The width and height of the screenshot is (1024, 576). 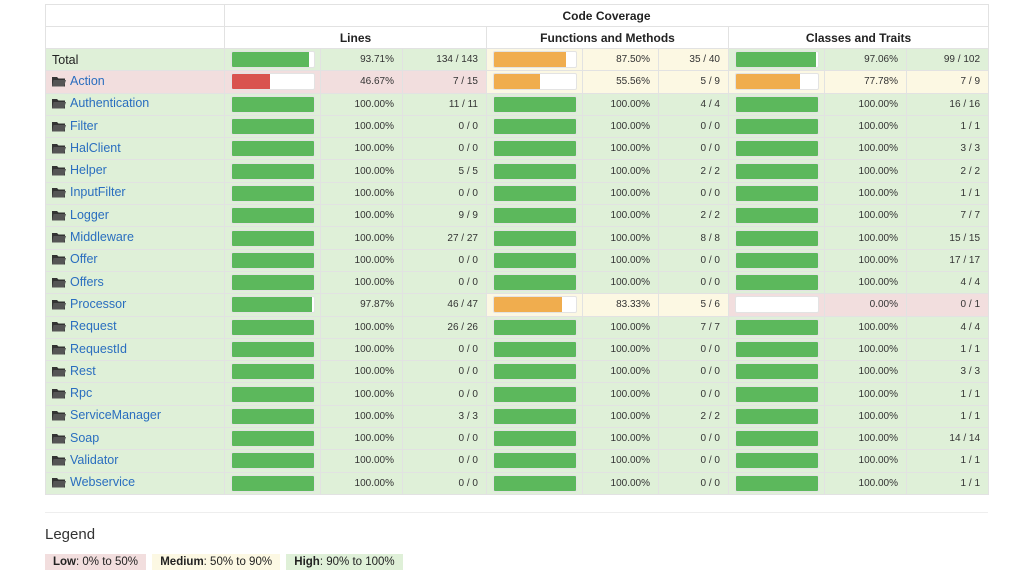 I want to click on directory-link: Soap, so click(x=85, y=437).